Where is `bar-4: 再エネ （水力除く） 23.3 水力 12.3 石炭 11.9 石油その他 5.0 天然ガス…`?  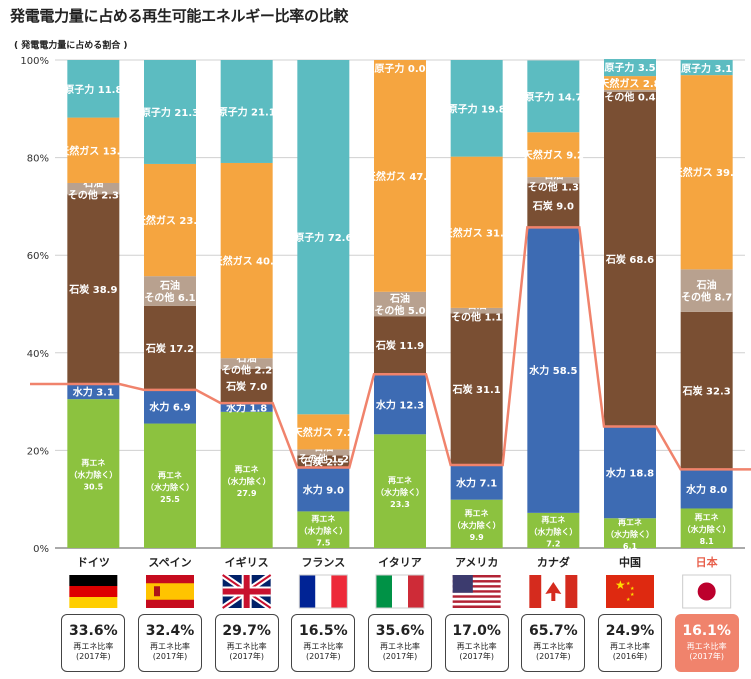 bar-4: 再エネ （水力除く） 23.3 水力 12.3 石炭 11.9 石油その他 5.0 天然ガス… is located at coordinates (400, 304).